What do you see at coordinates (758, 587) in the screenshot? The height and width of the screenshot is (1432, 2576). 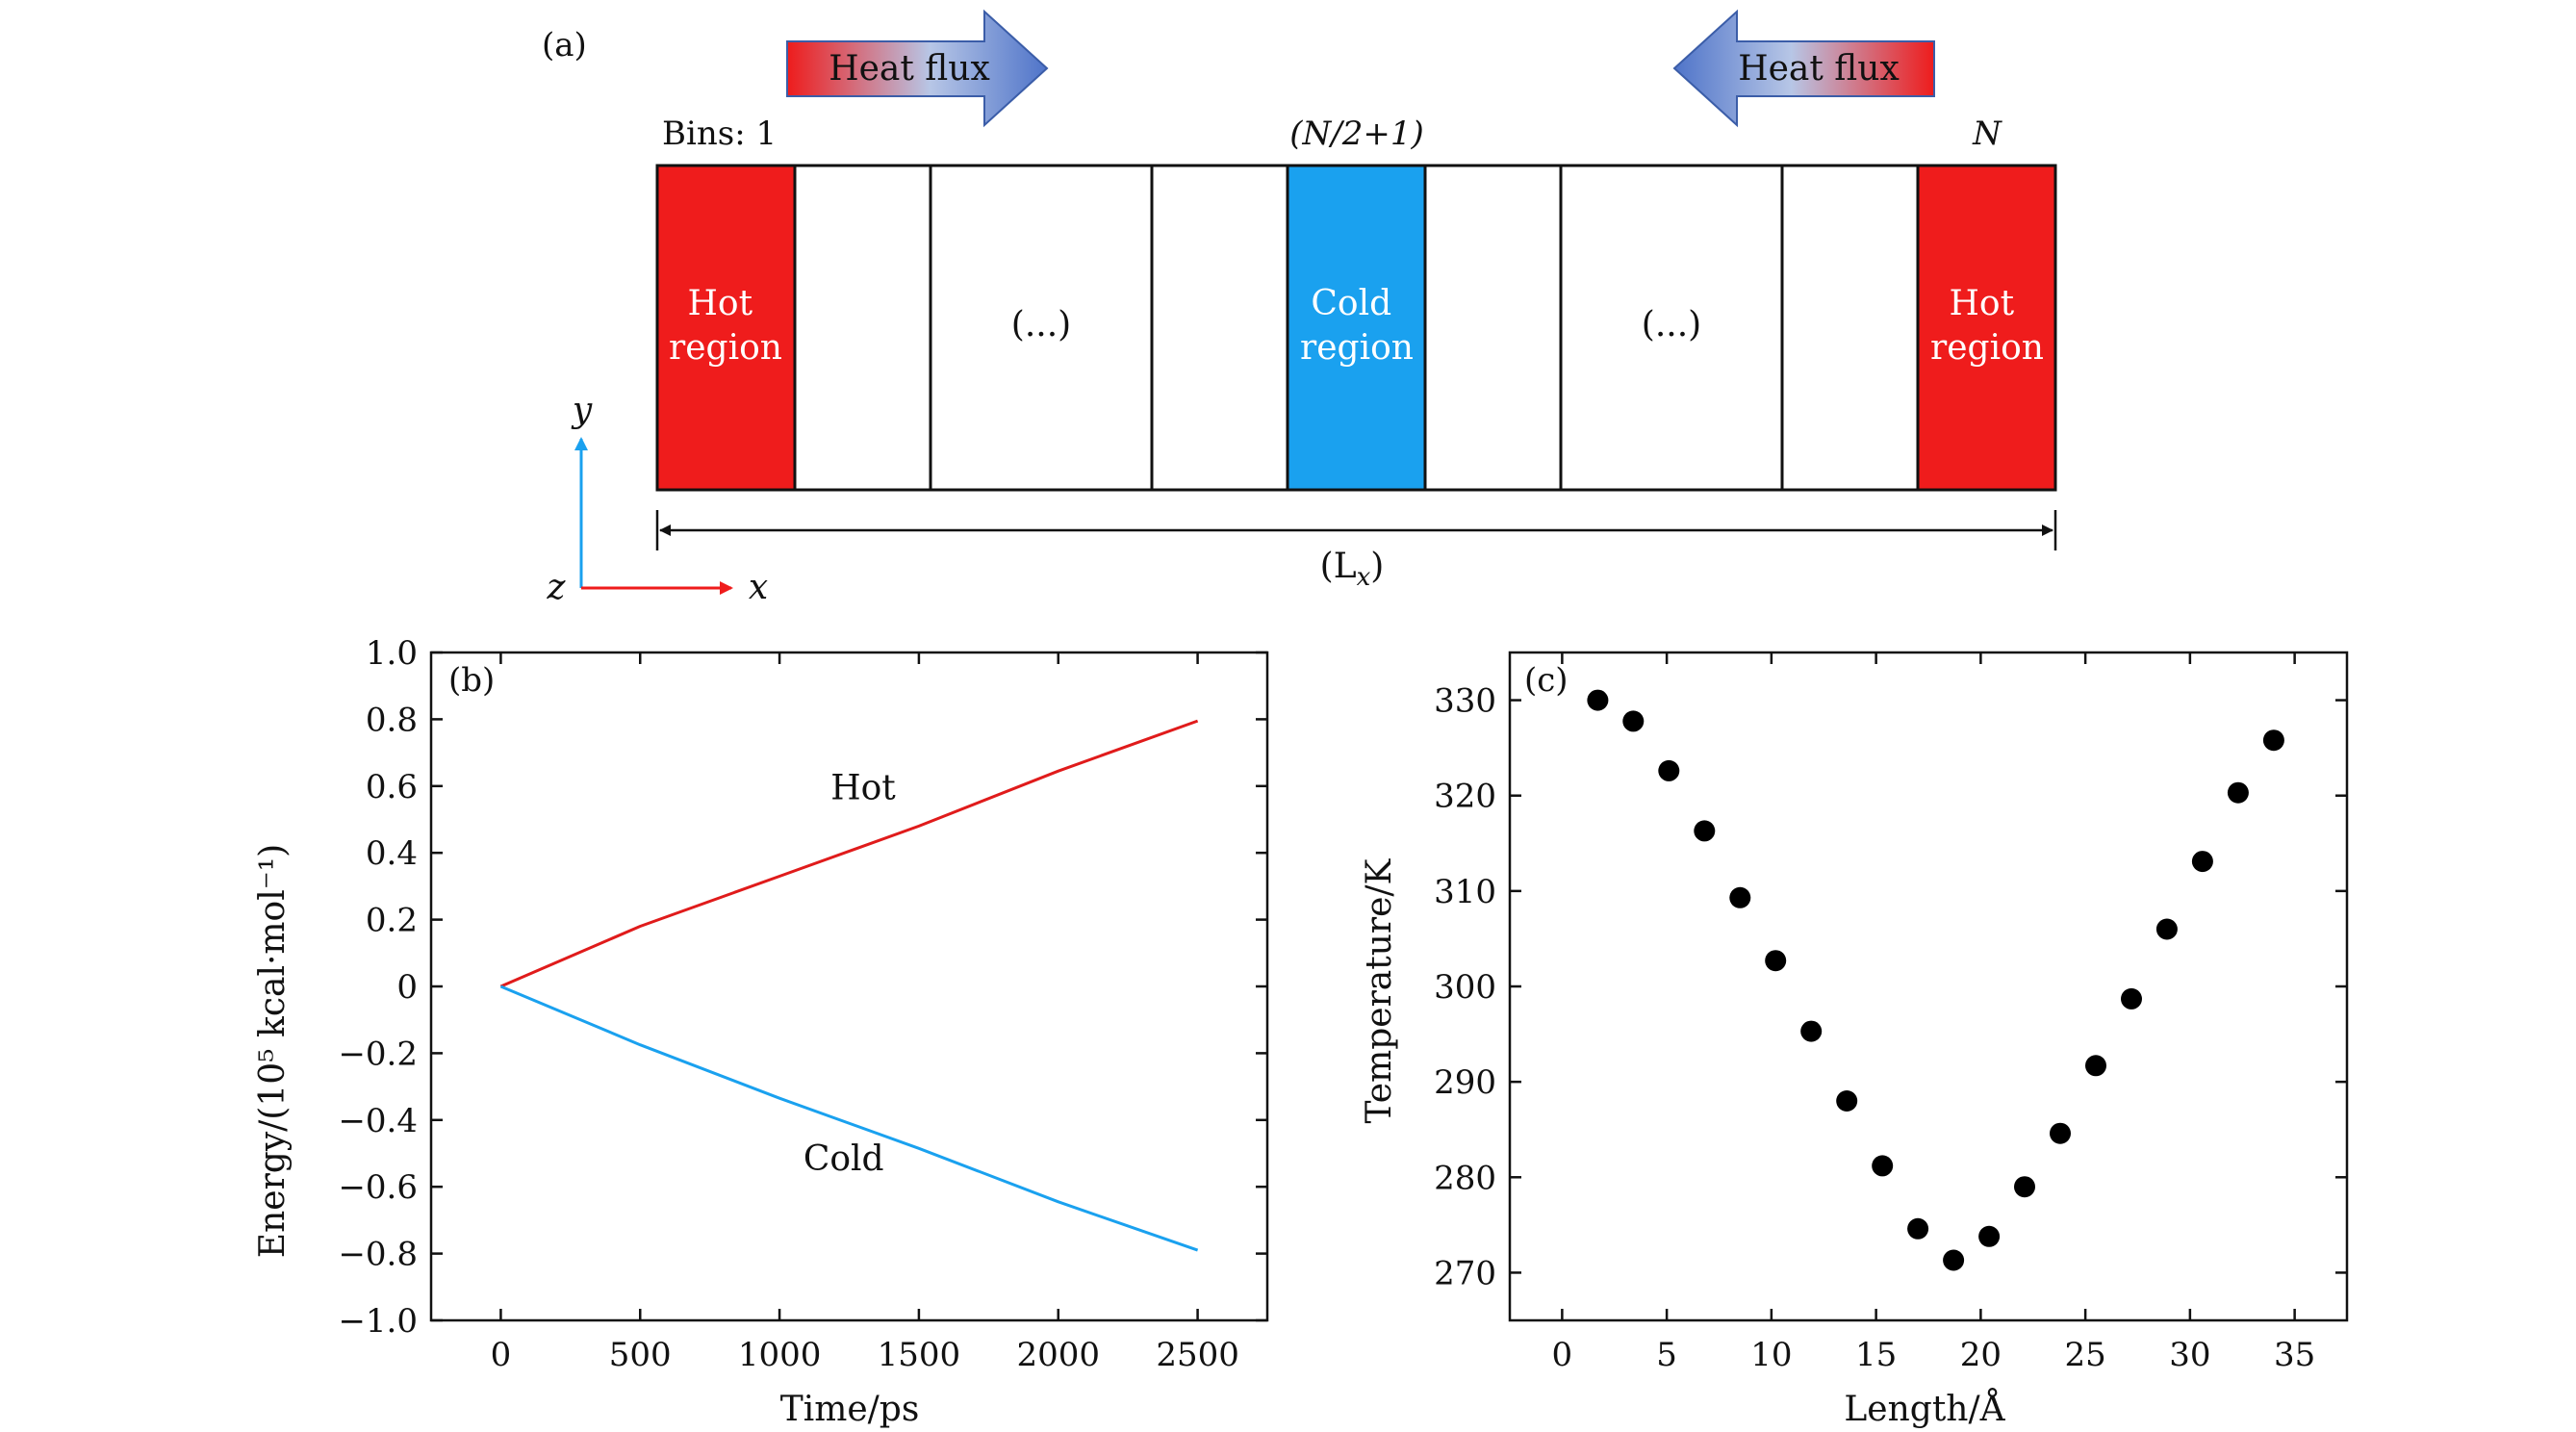 I see `axis-x-label: x` at bounding box center [758, 587].